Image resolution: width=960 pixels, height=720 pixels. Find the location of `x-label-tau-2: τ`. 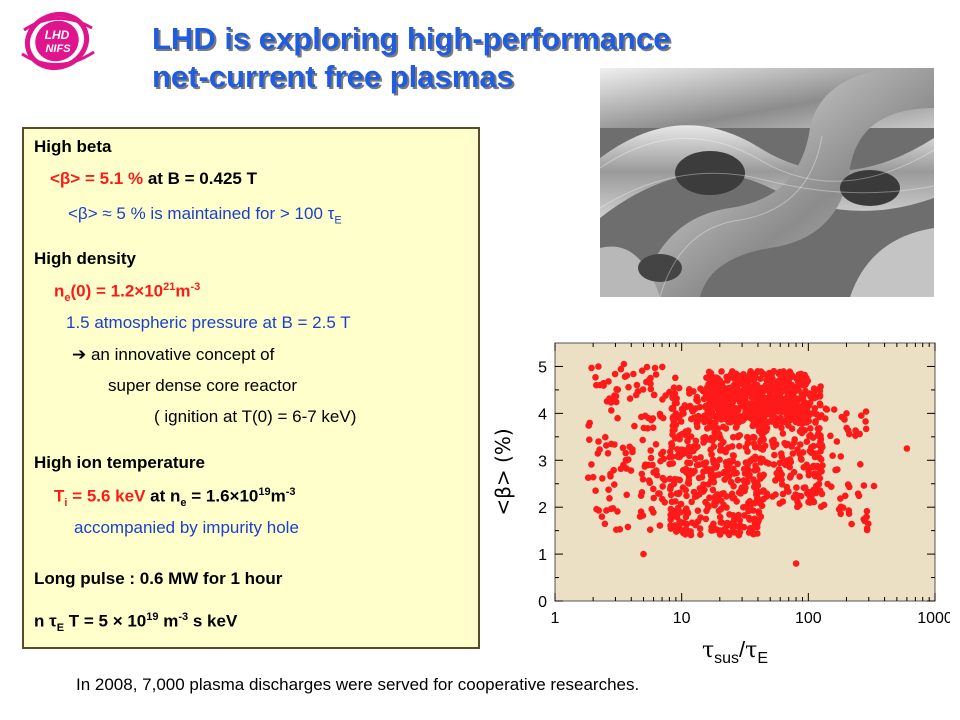

x-label-tau-2: τ is located at coordinates (751, 650).